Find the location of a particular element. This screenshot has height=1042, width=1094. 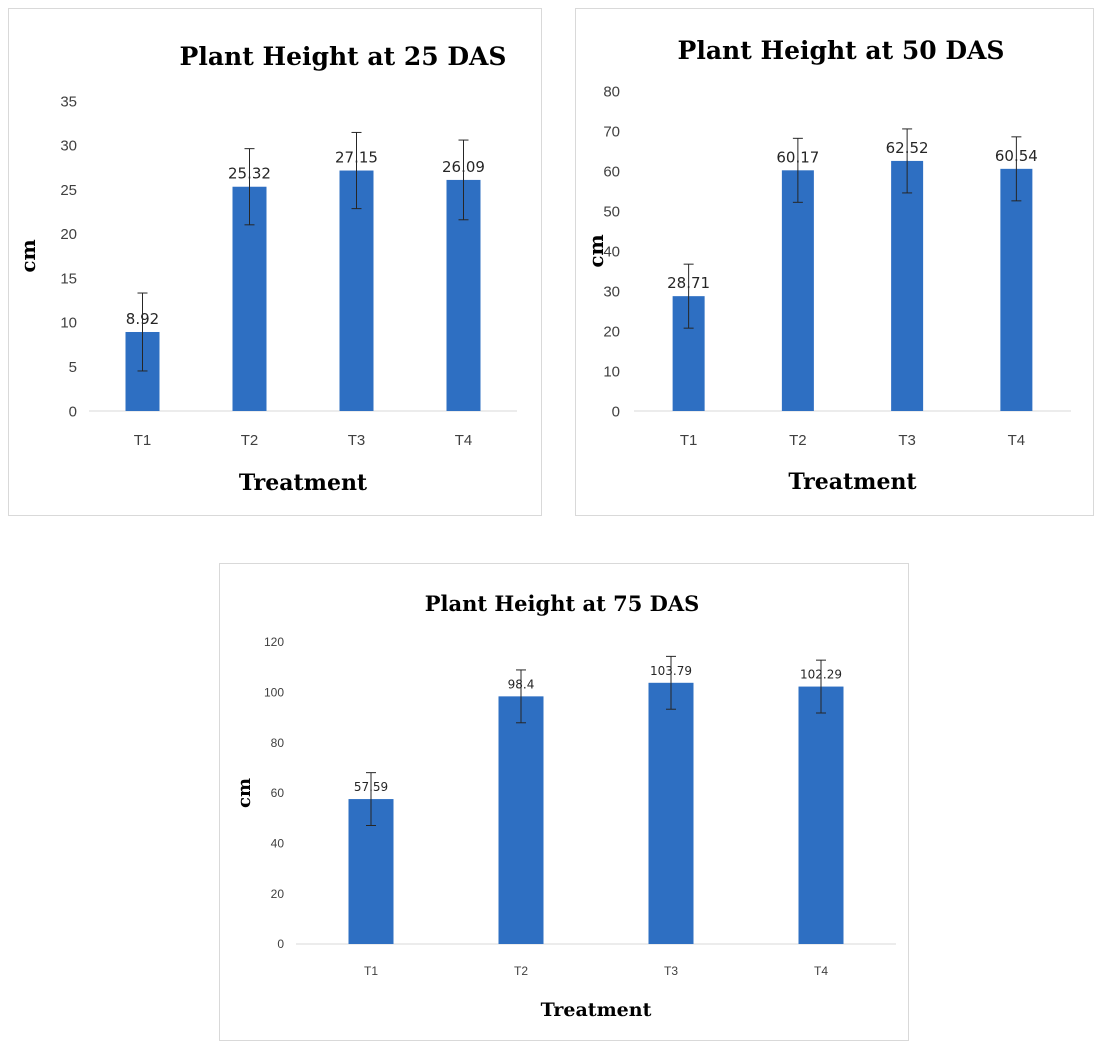

chart-3-x-tick-label-T1: T1 is located at coordinates (371, 971).